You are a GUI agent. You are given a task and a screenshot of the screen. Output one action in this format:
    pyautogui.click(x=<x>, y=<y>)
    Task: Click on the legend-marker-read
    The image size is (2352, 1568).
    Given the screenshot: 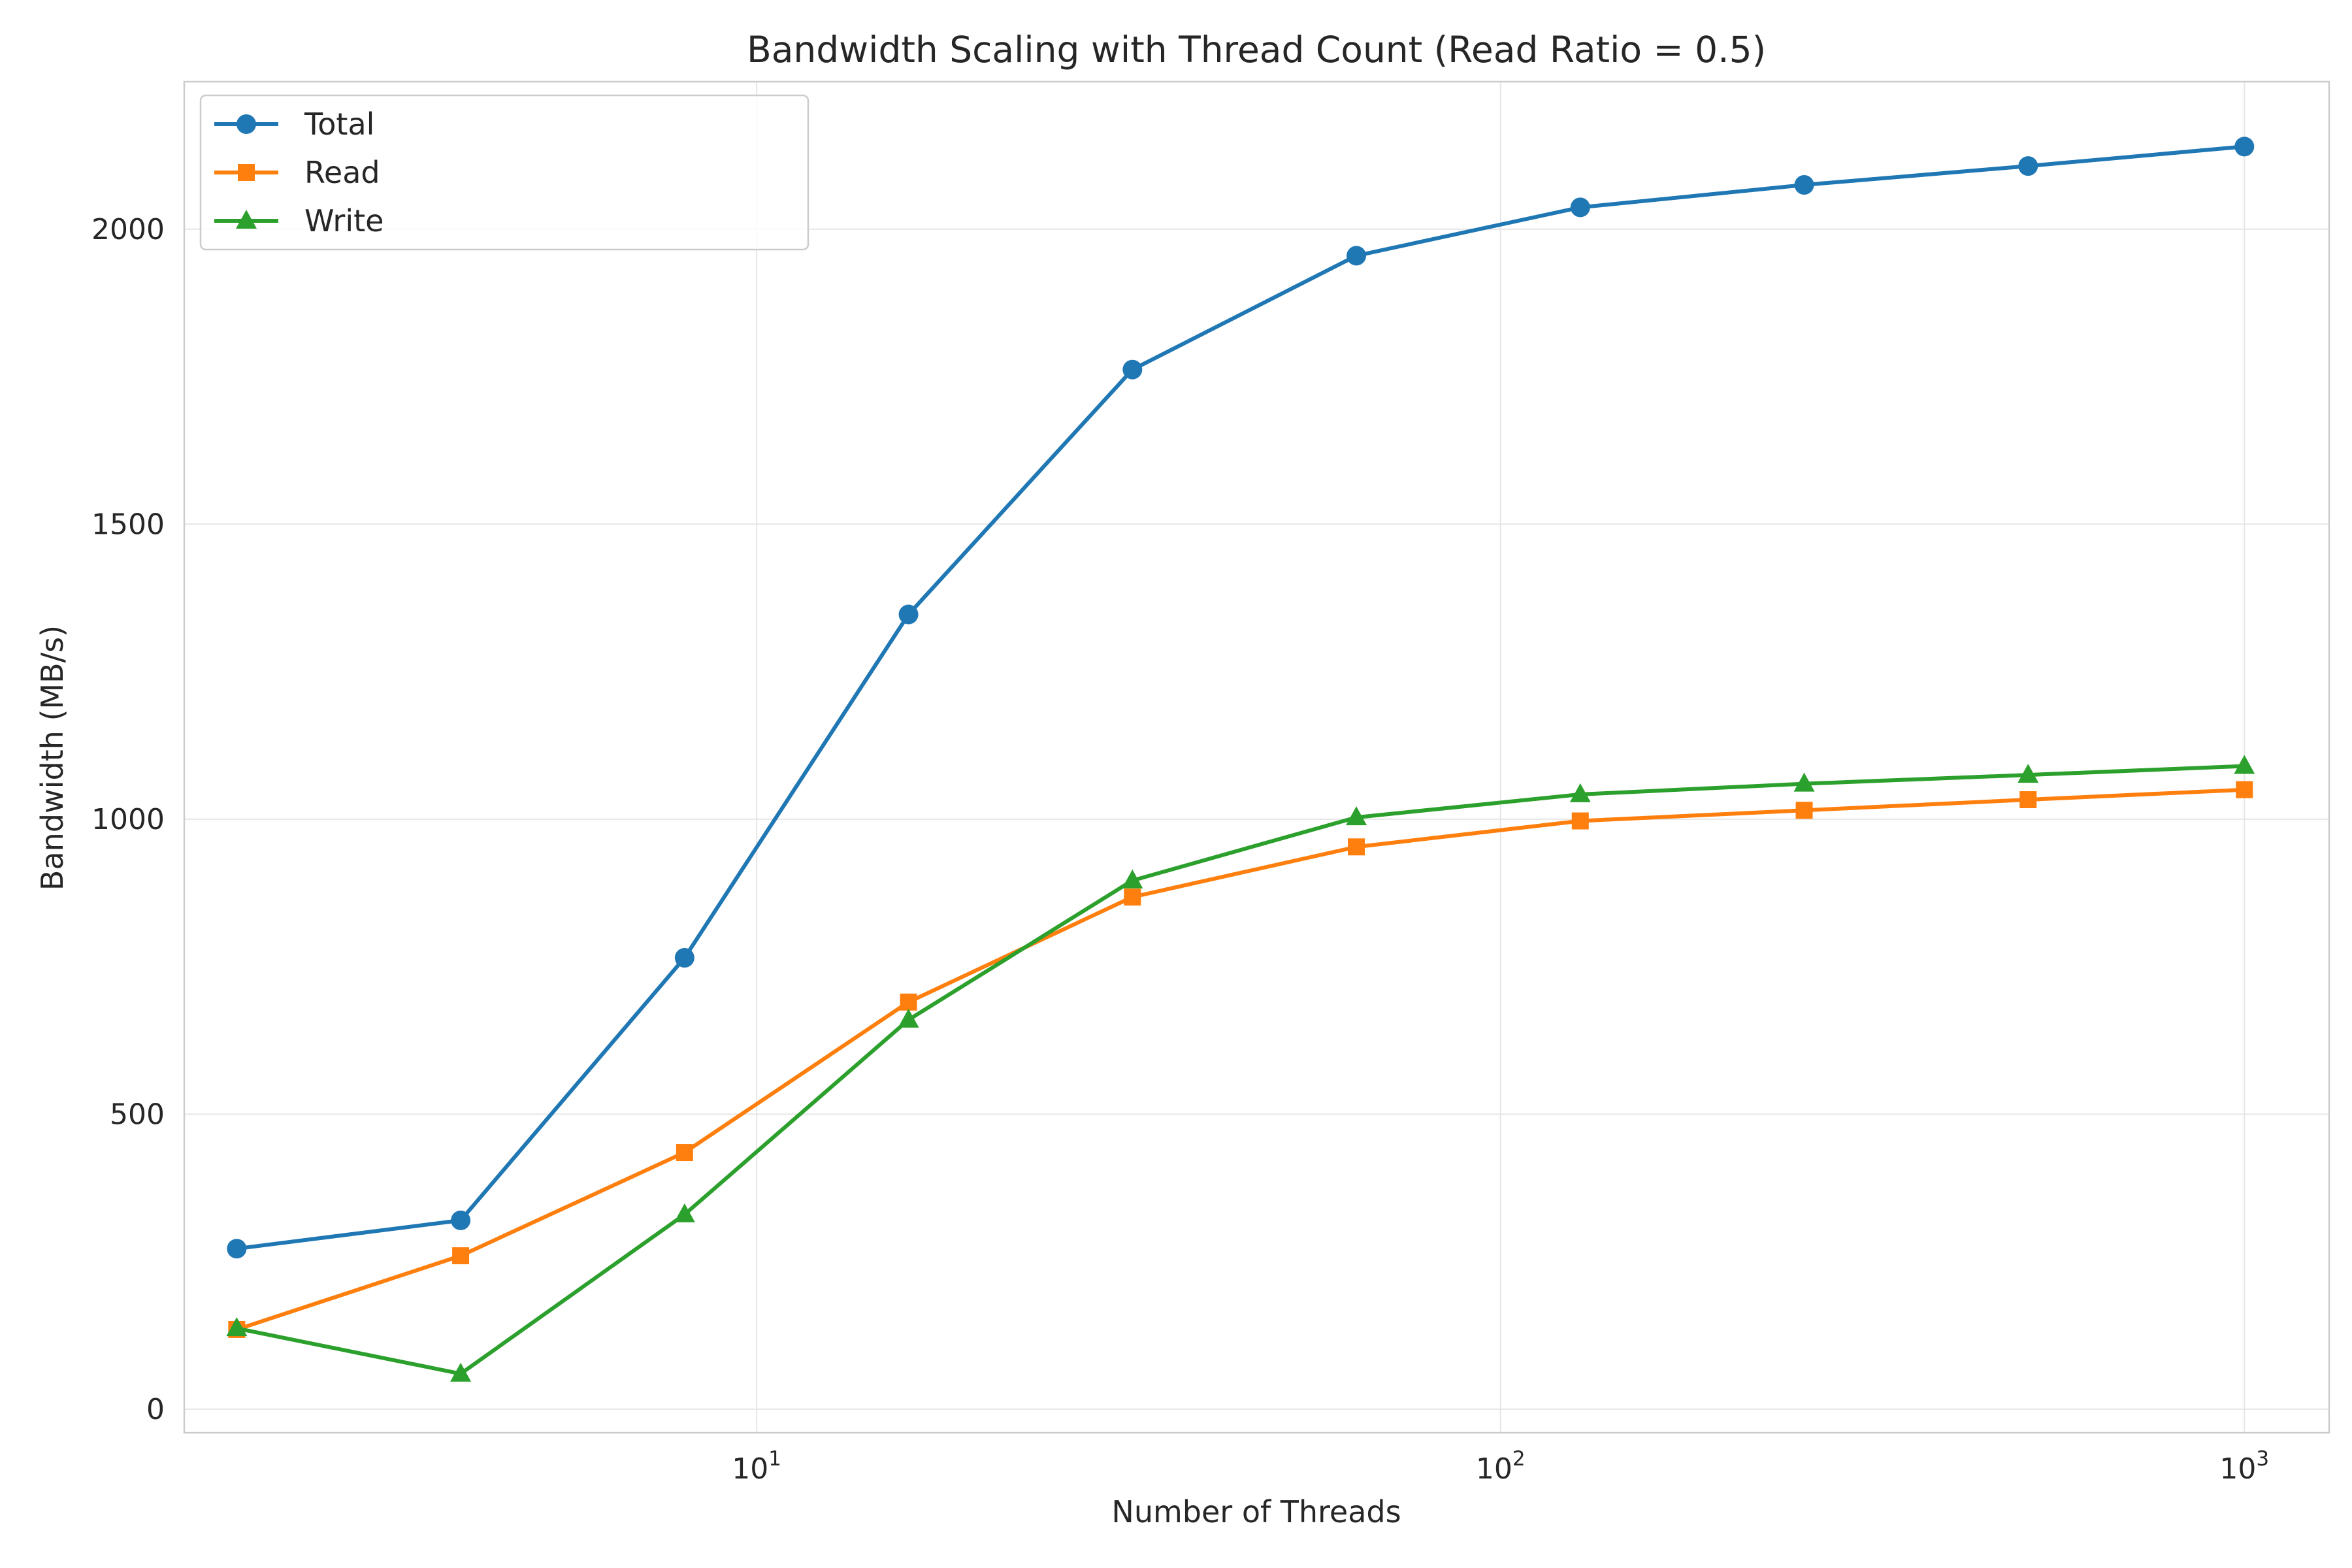 What is the action you would take?
    pyautogui.click(x=246, y=172)
    